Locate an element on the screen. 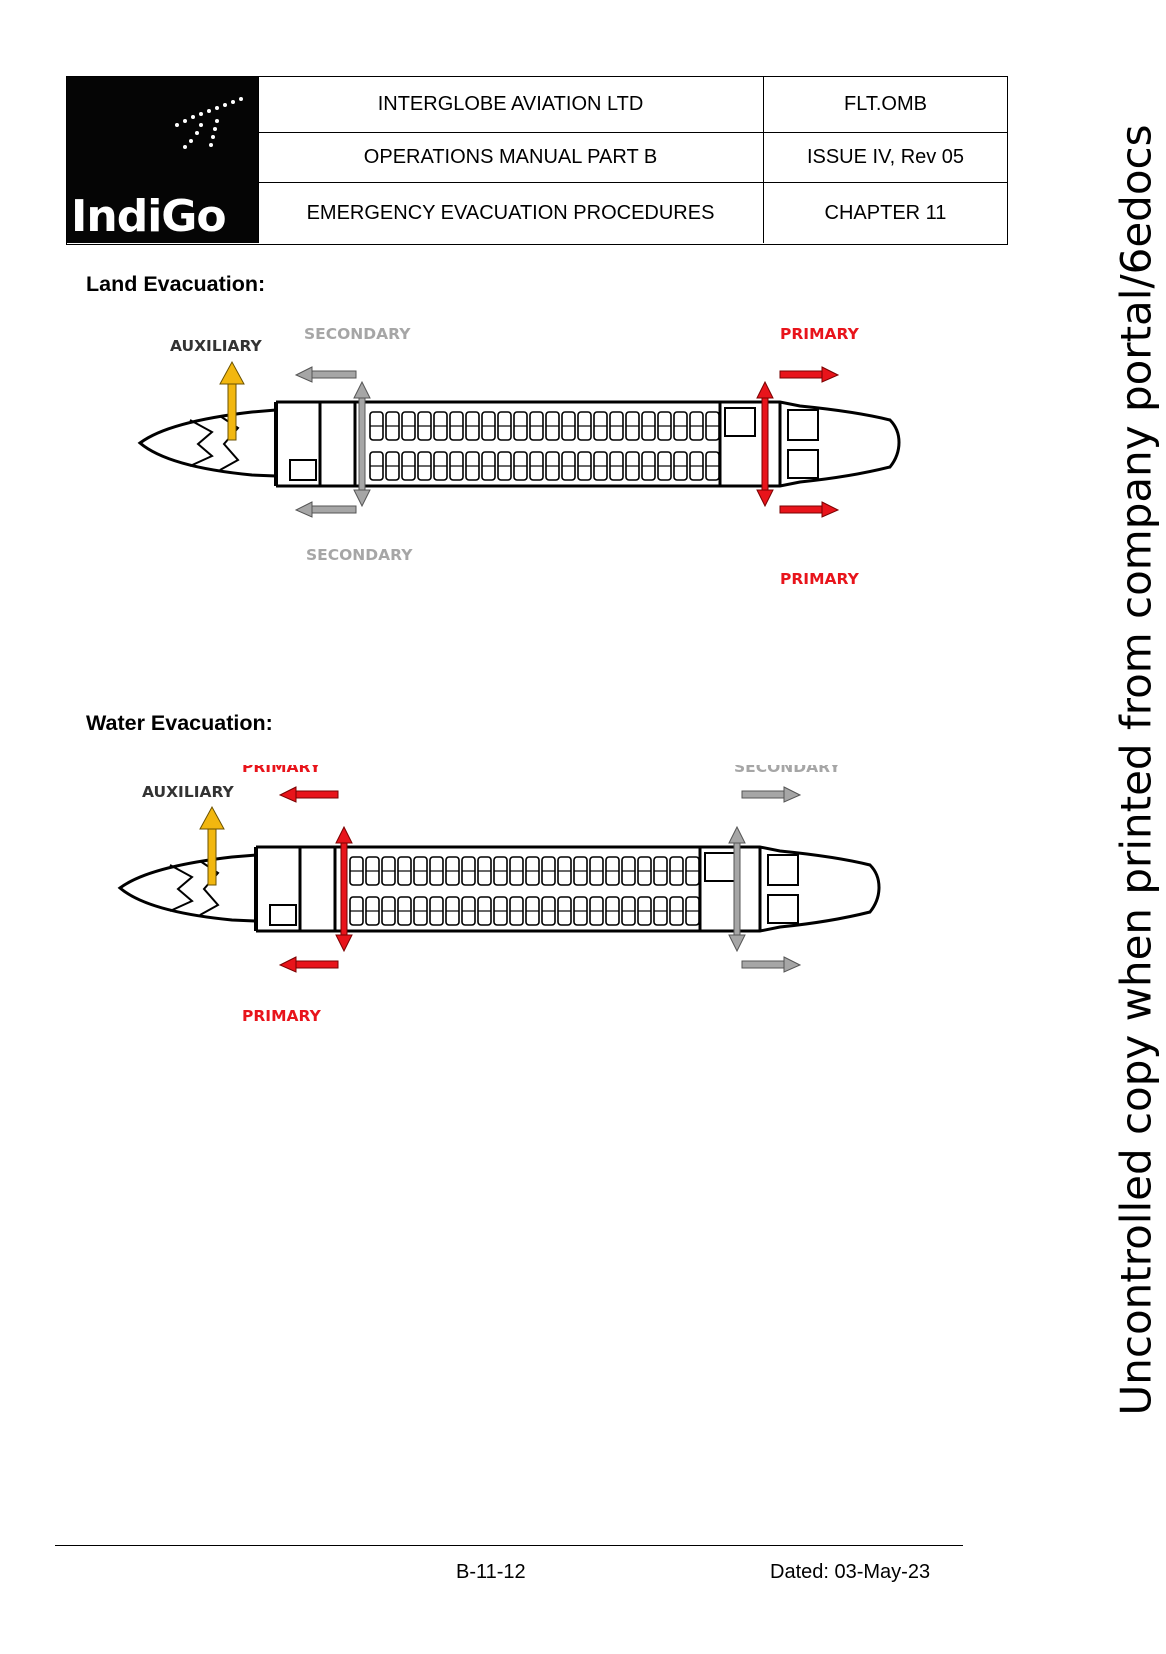 This screenshot has width=1166, height=1654. logo-wordmark: IndiGo is located at coordinates (149, 216).